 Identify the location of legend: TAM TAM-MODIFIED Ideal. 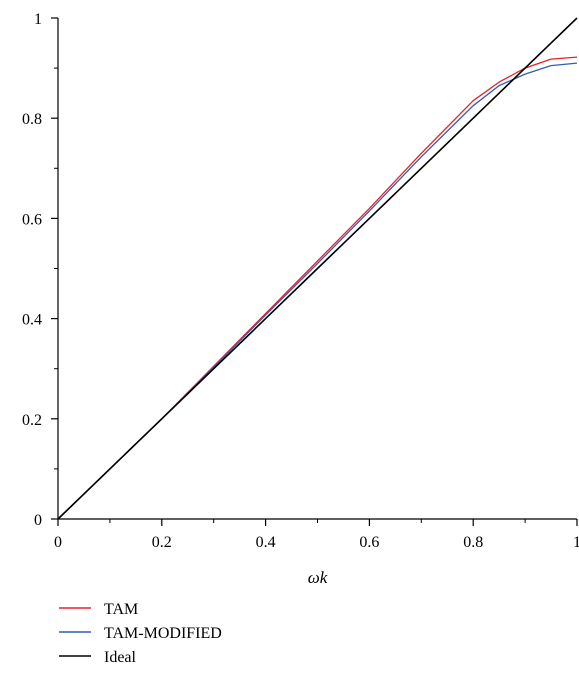
(140, 633).